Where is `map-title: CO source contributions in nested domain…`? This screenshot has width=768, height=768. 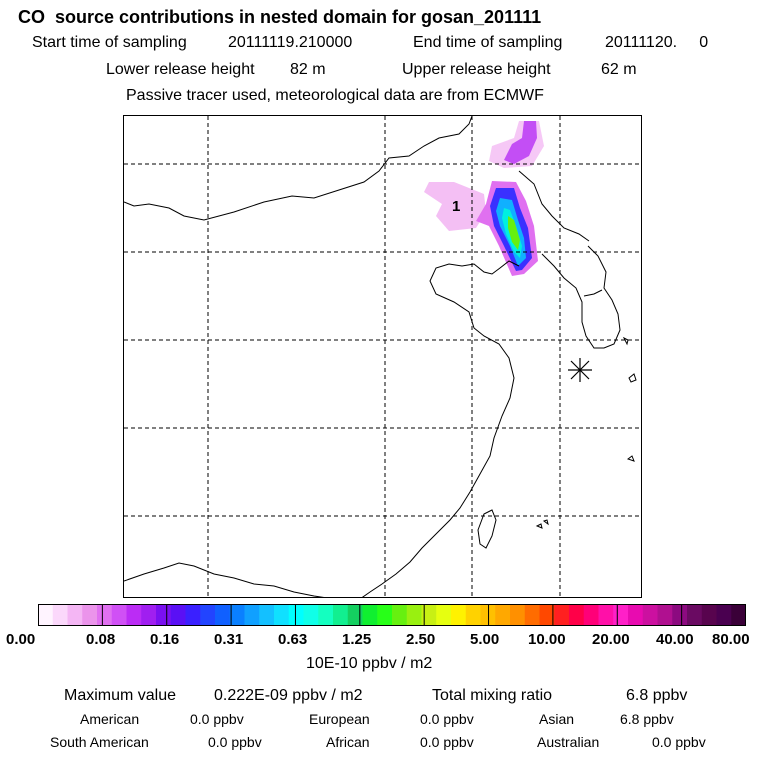
map-title: CO source contributions in nested domain… is located at coordinates (280, 17).